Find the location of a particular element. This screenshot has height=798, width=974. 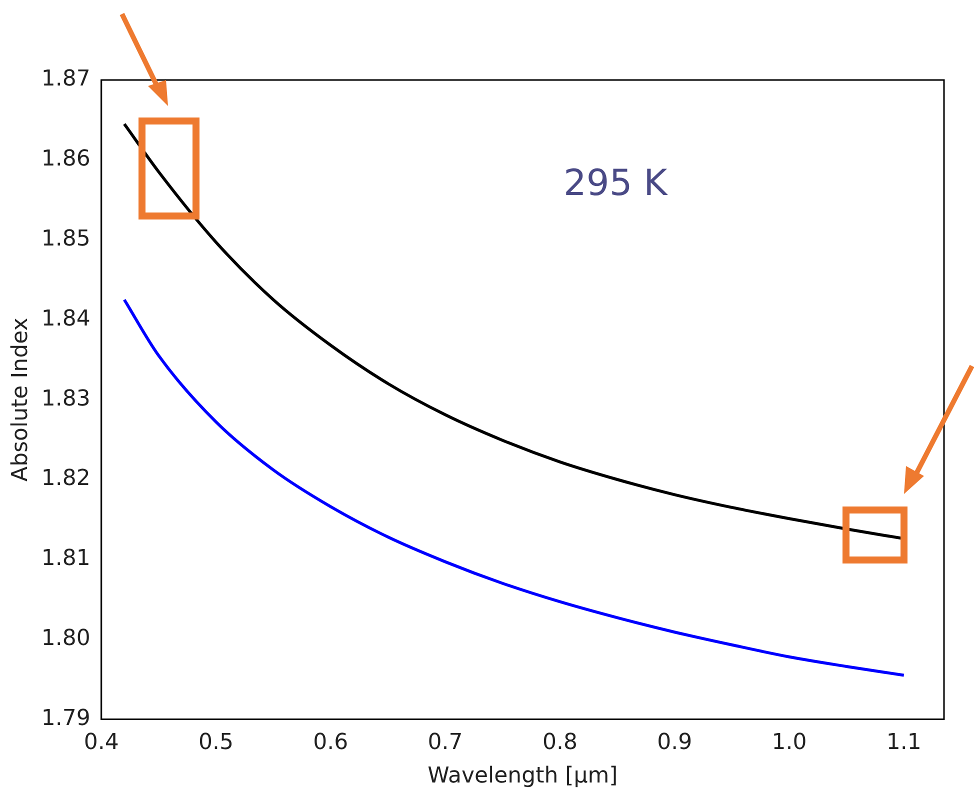

x-tick-label: 0.5 is located at coordinates (216, 743).